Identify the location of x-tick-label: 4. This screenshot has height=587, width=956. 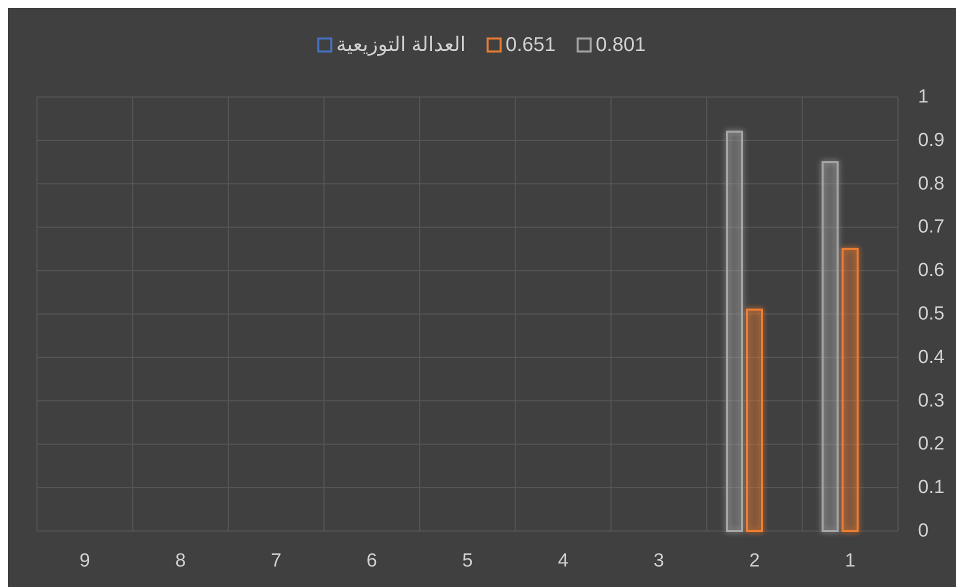
(563, 561).